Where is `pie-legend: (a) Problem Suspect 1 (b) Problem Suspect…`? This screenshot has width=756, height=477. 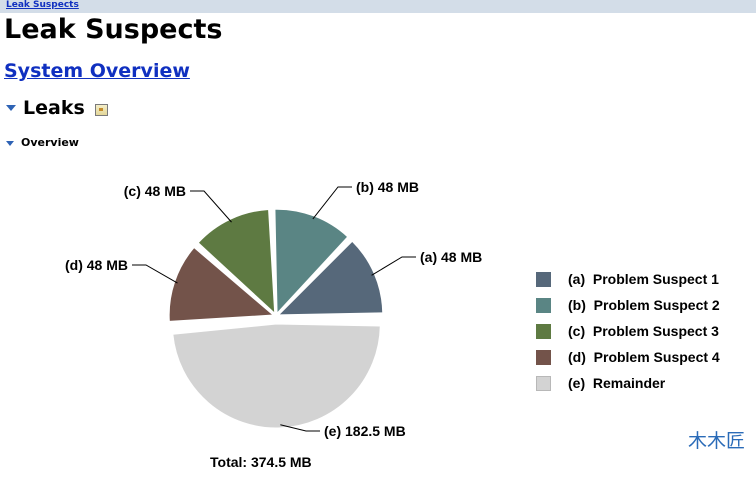 pie-legend: (a) Problem Suspect 1 (b) Problem Suspect… is located at coordinates (628, 331).